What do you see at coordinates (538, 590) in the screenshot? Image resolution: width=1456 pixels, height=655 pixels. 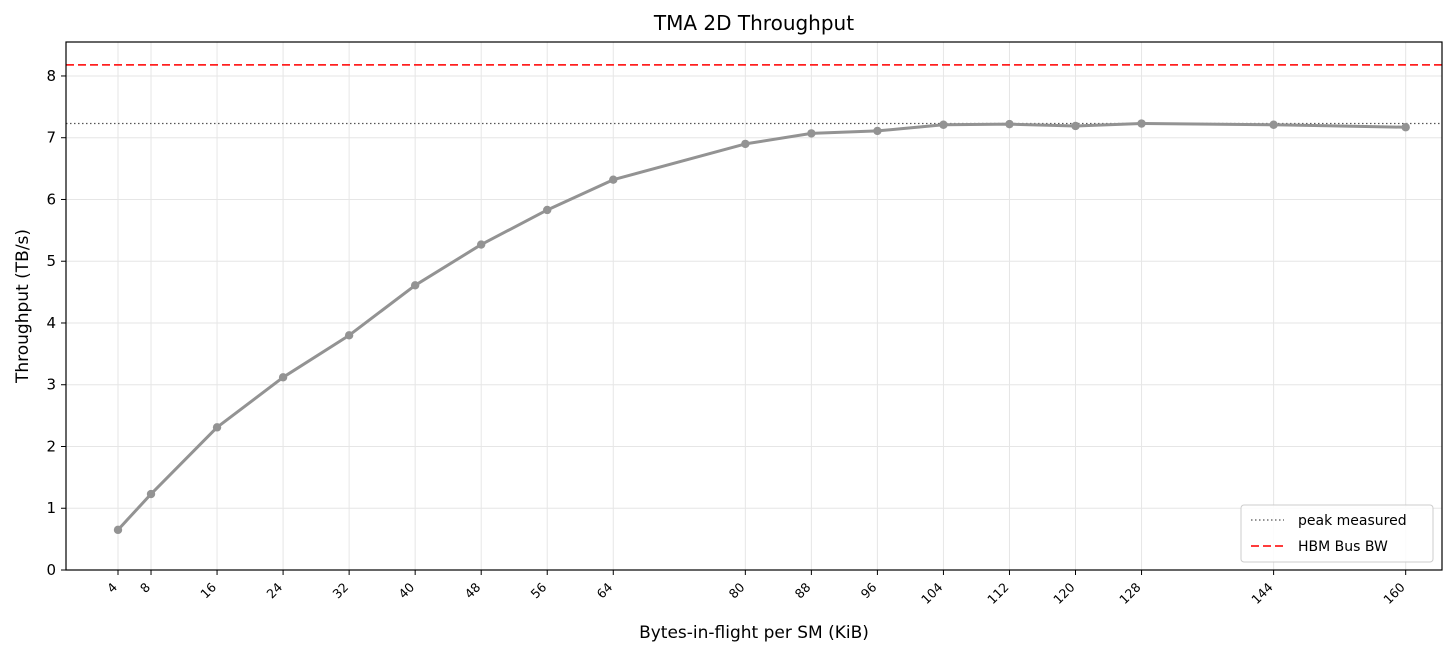 I see `x-tick-label: 56` at bounding box center [538, 590].